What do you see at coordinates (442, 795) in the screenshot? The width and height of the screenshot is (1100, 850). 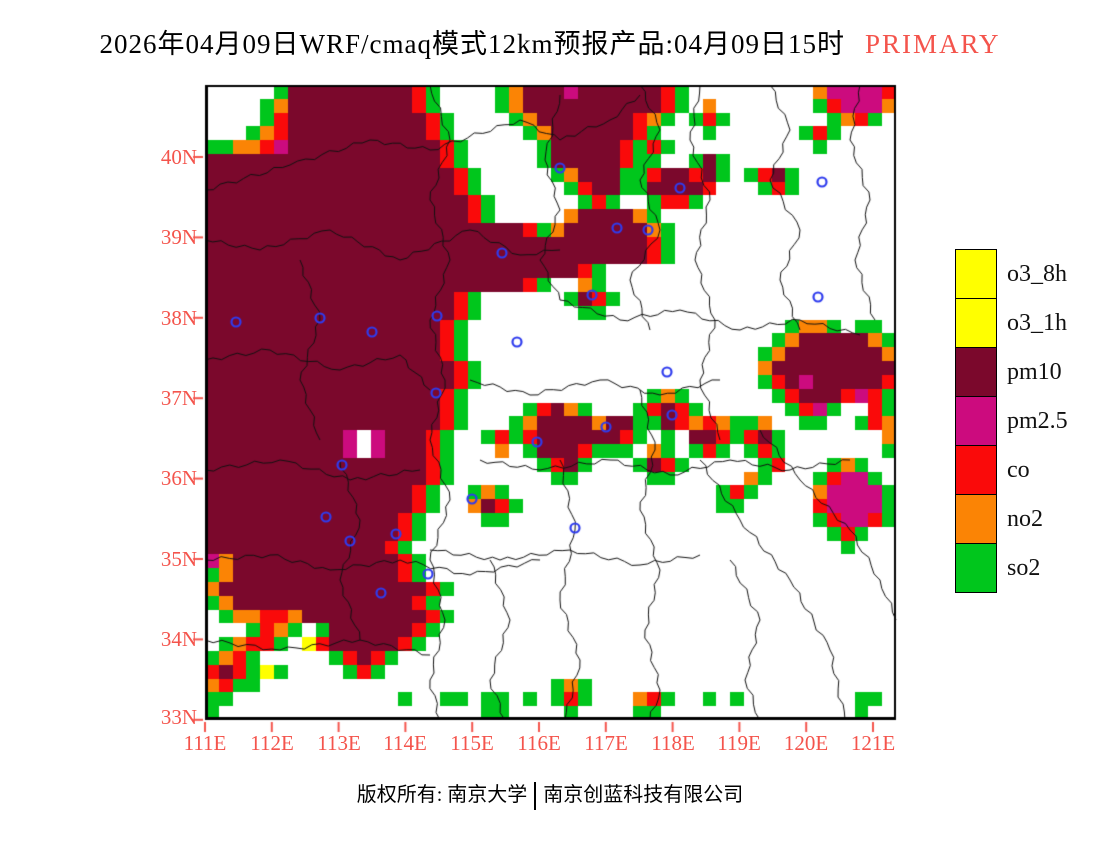 I see `copyright-text: 版权所有: 南京大学` at bounding box center [442, 795].